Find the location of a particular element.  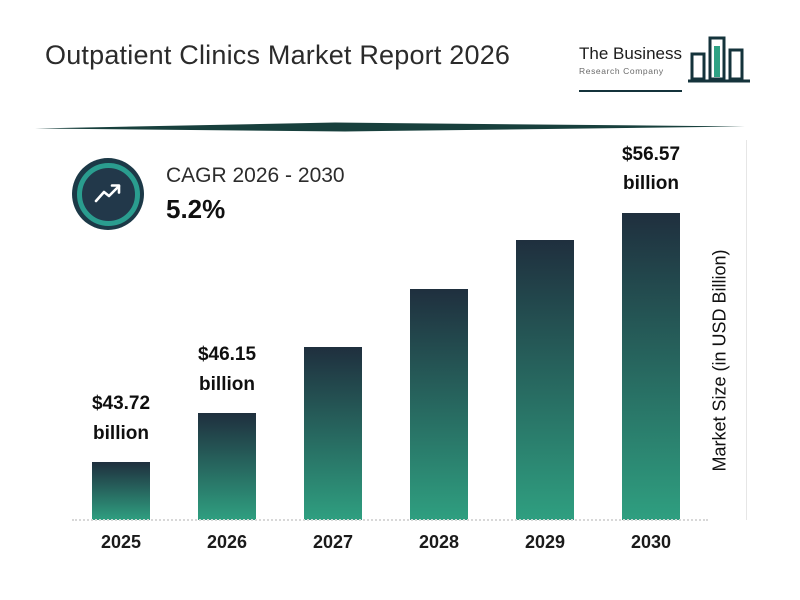

x-tick-2029: 2029 is located at coordinates (545, 542).